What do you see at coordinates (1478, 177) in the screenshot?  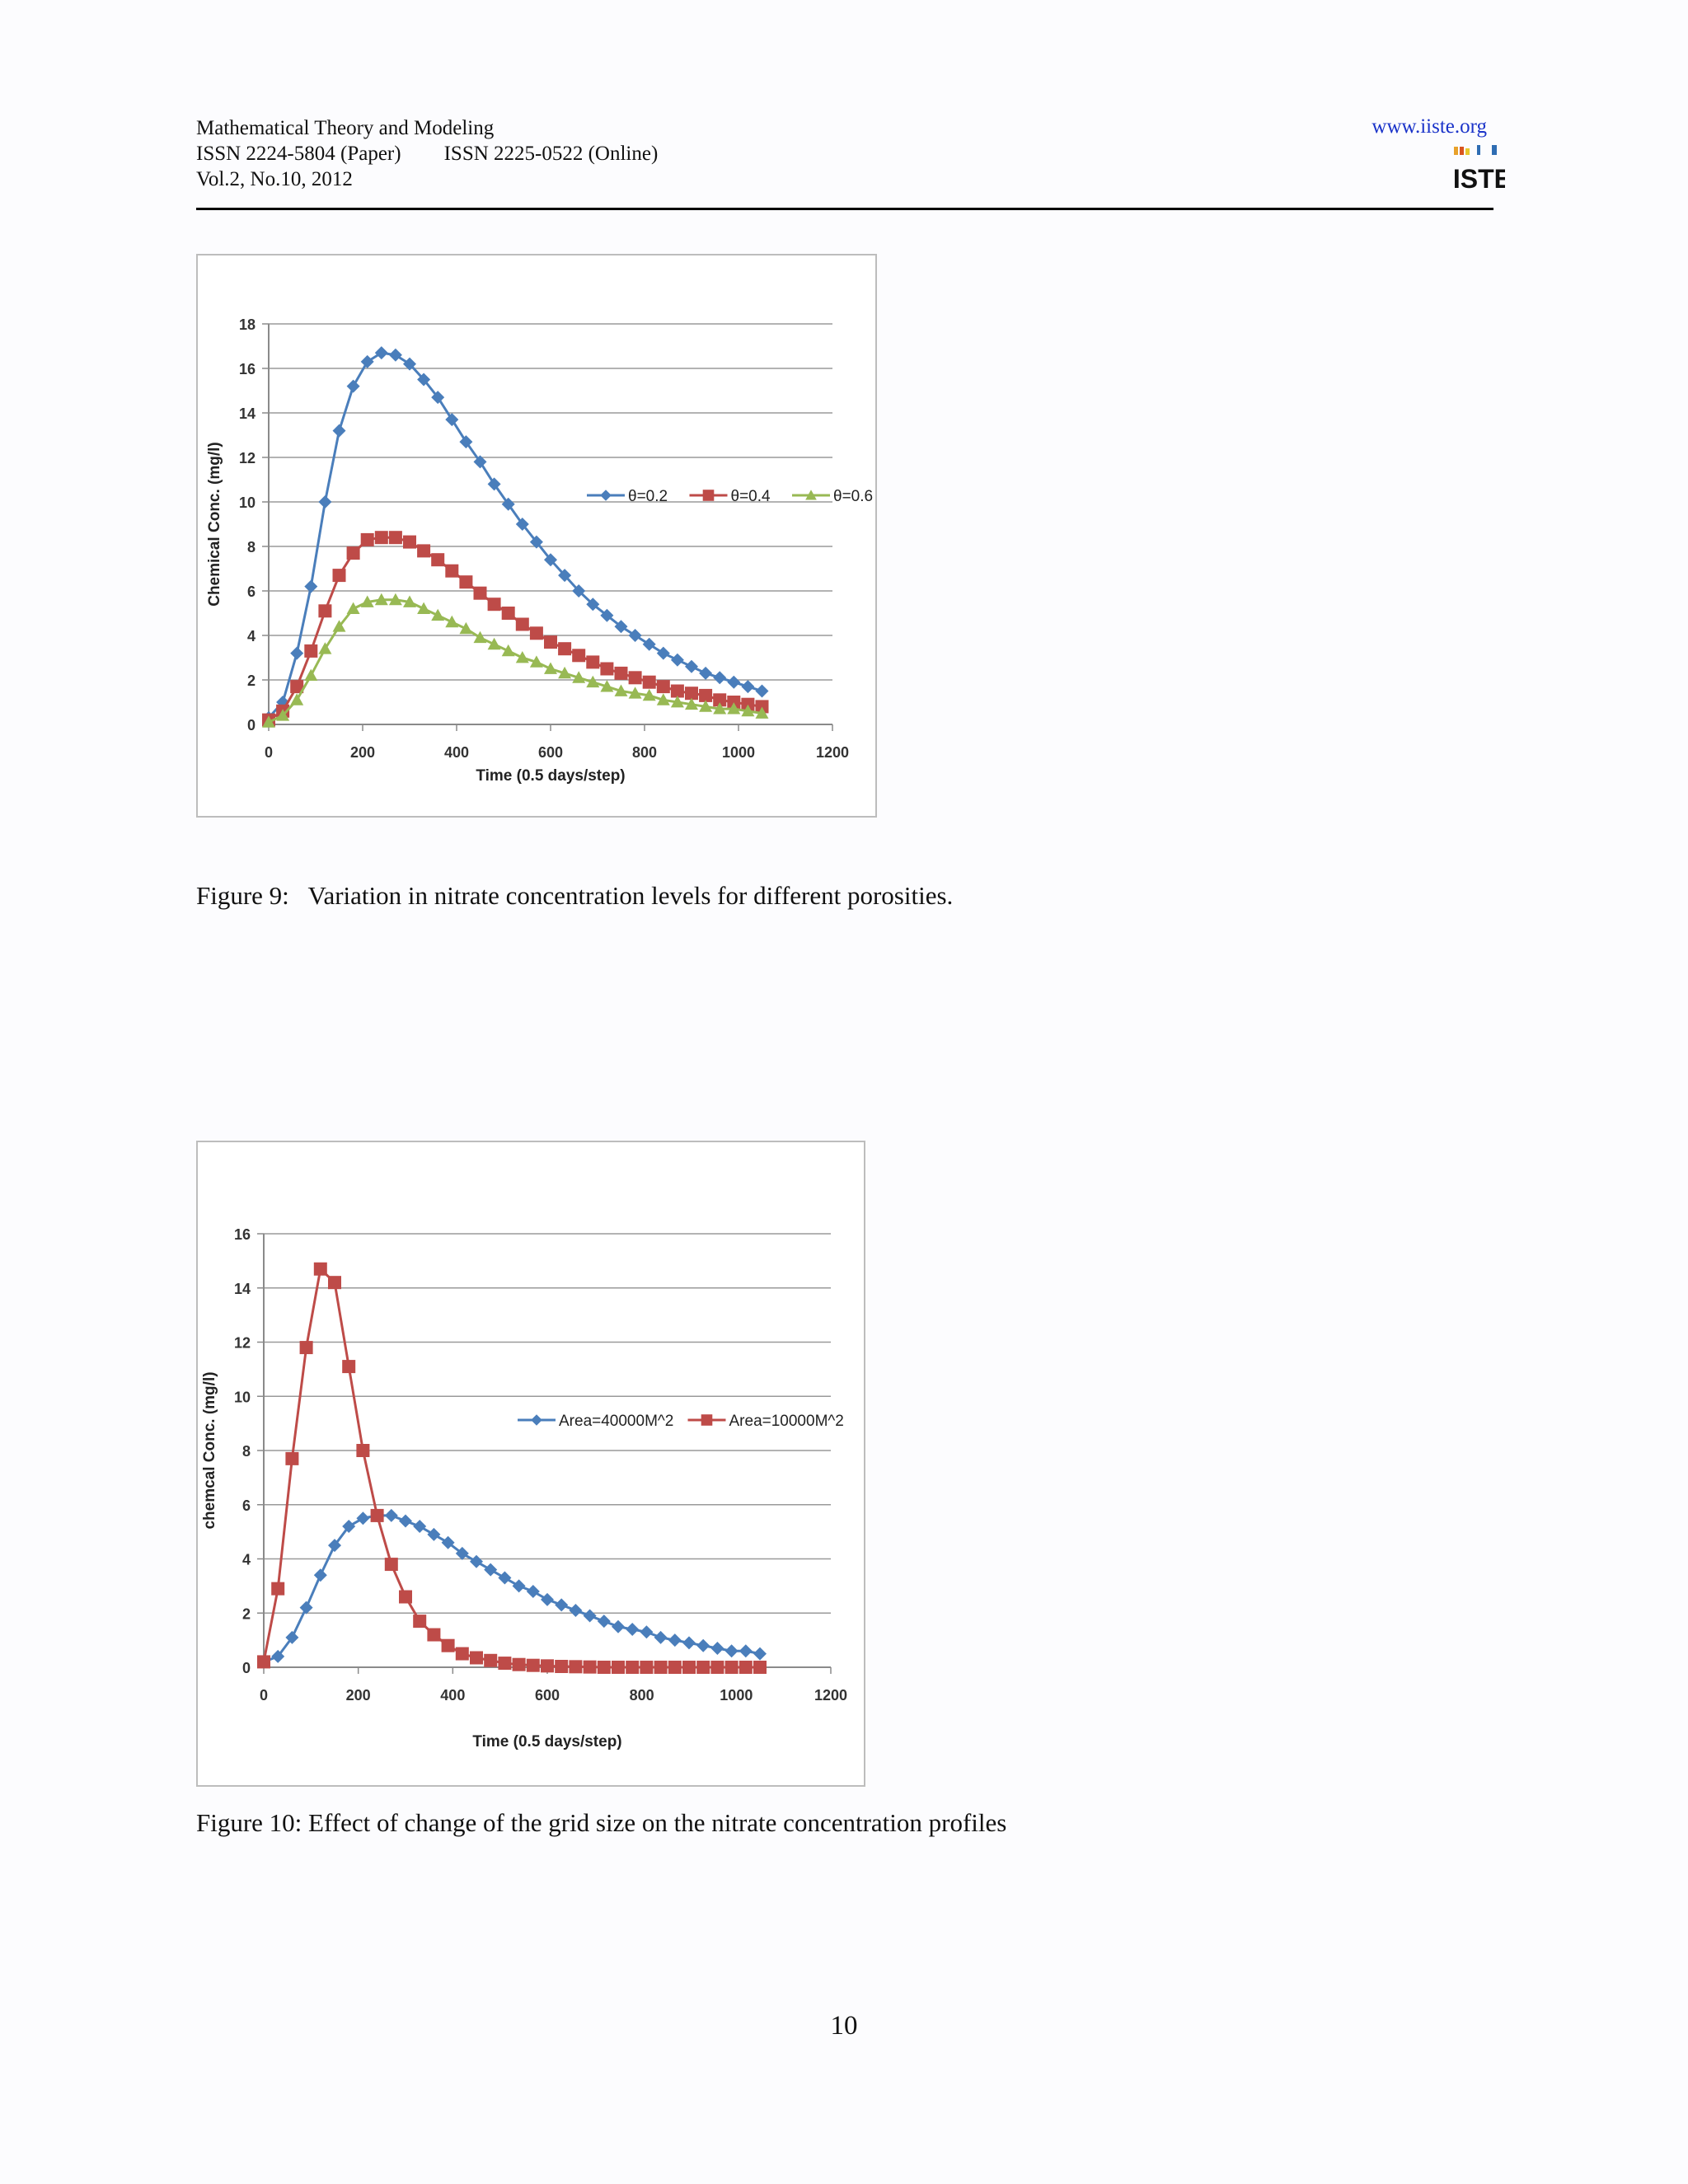 I see `logo-text: IISTE` at bounding box center [1478, 177].